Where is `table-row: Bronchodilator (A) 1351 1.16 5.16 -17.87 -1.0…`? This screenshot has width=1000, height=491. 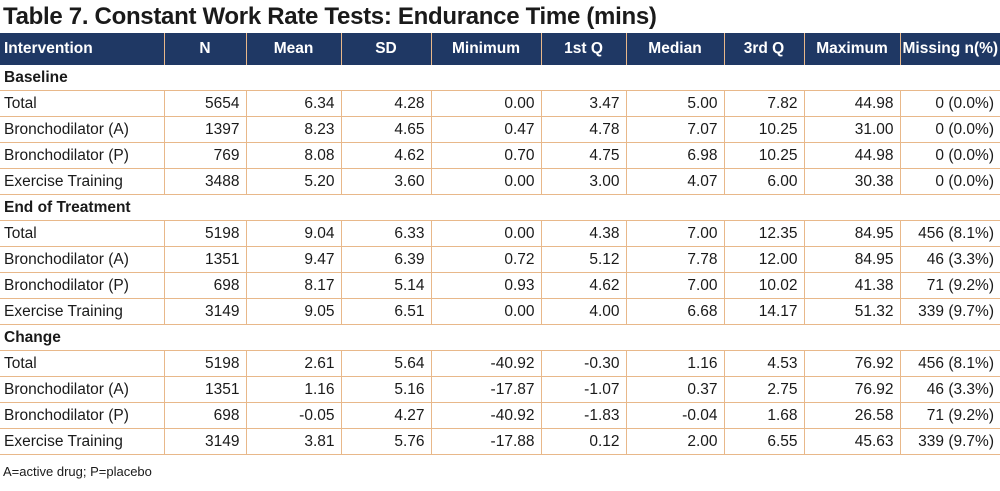
table-row: Bronchodilator (A) 1351 1.16 5.16 -17.87 -1.0… is located at coordinates (500, 389).